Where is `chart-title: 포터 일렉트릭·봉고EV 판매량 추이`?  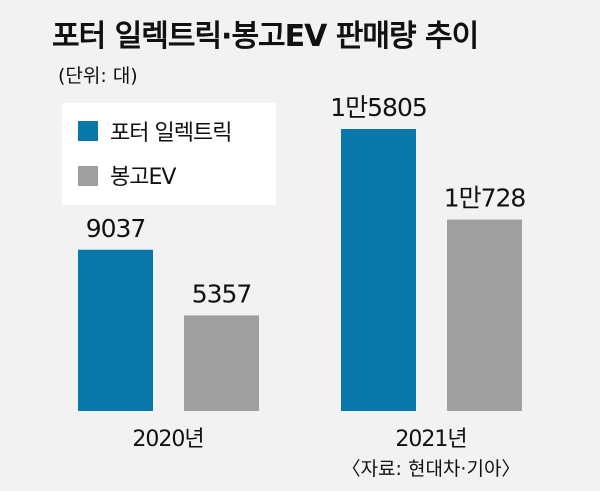 chart-title: 포터 일렉트릭·봉고EV 판매량 추이 is located at coordinates (265, 36).